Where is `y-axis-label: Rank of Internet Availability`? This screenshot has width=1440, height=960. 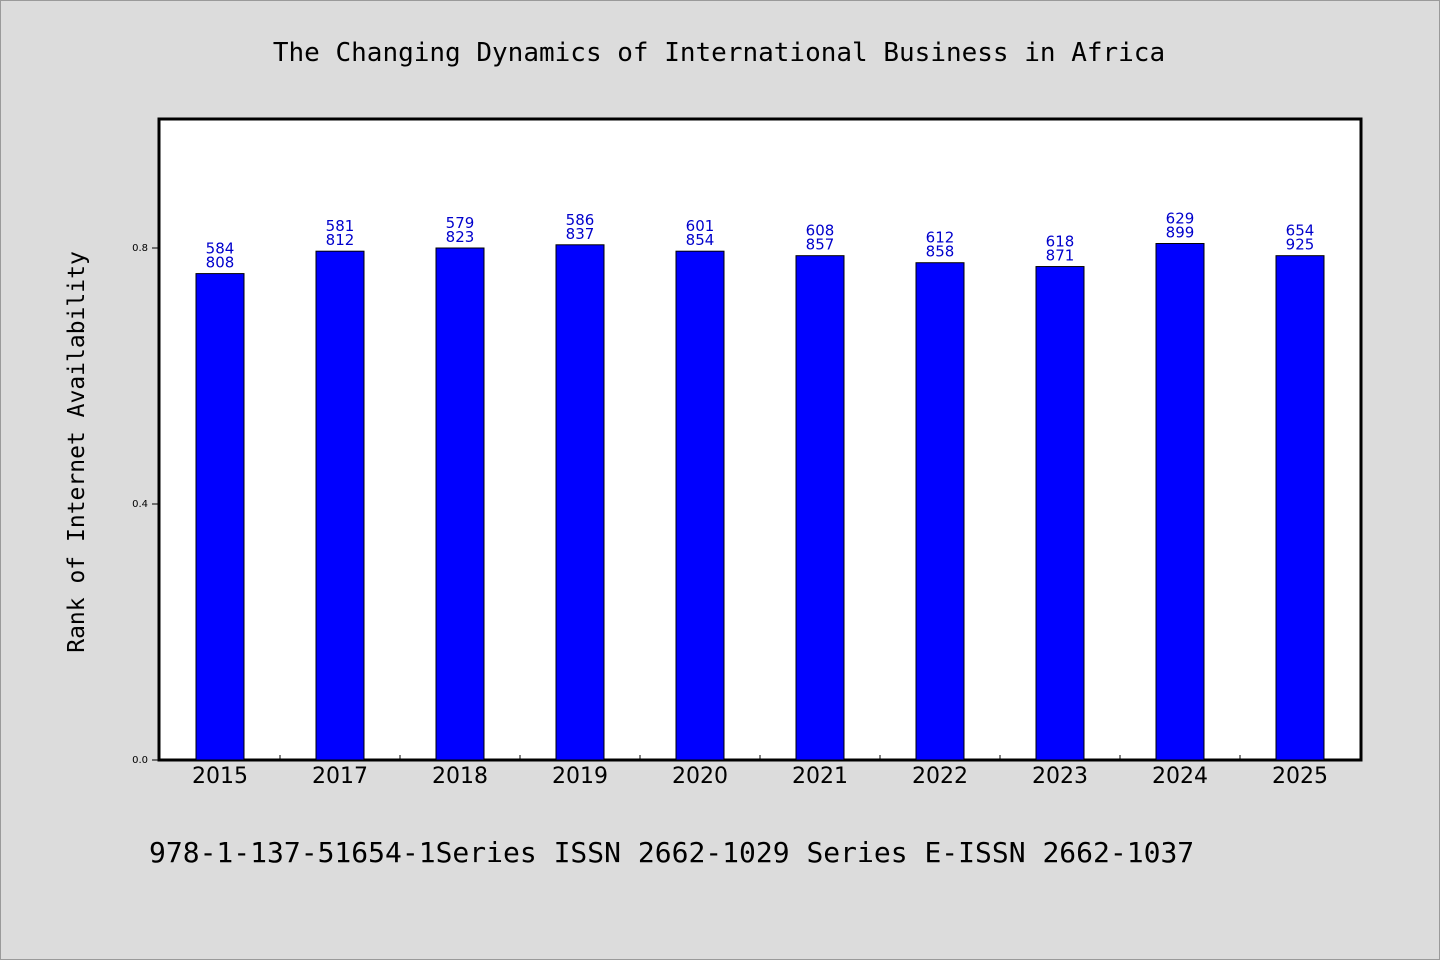
y-axis-label: Rank of Internet Availability is located at coordinates (77, 452).